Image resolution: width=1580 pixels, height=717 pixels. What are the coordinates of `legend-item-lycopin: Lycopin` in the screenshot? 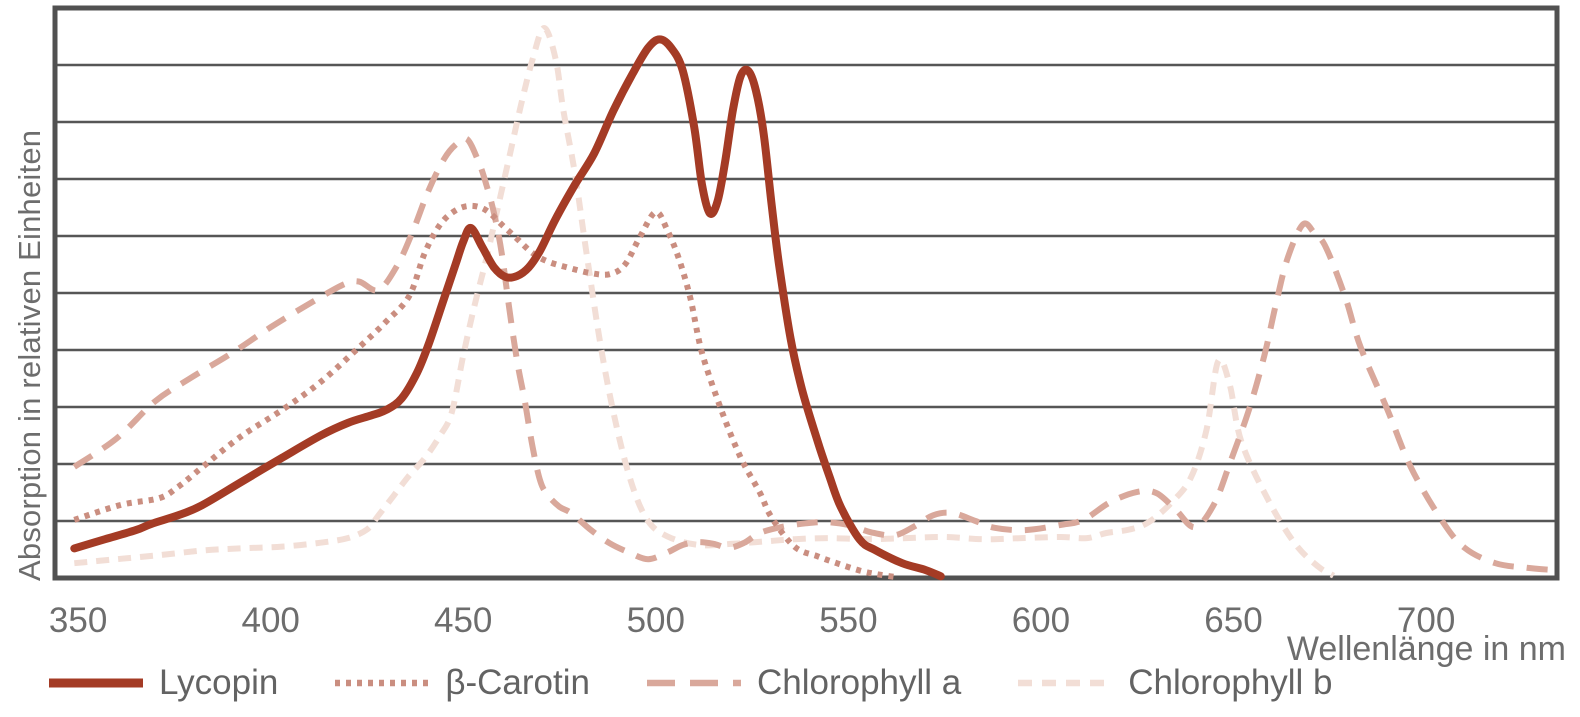 It's located at (163, 683).